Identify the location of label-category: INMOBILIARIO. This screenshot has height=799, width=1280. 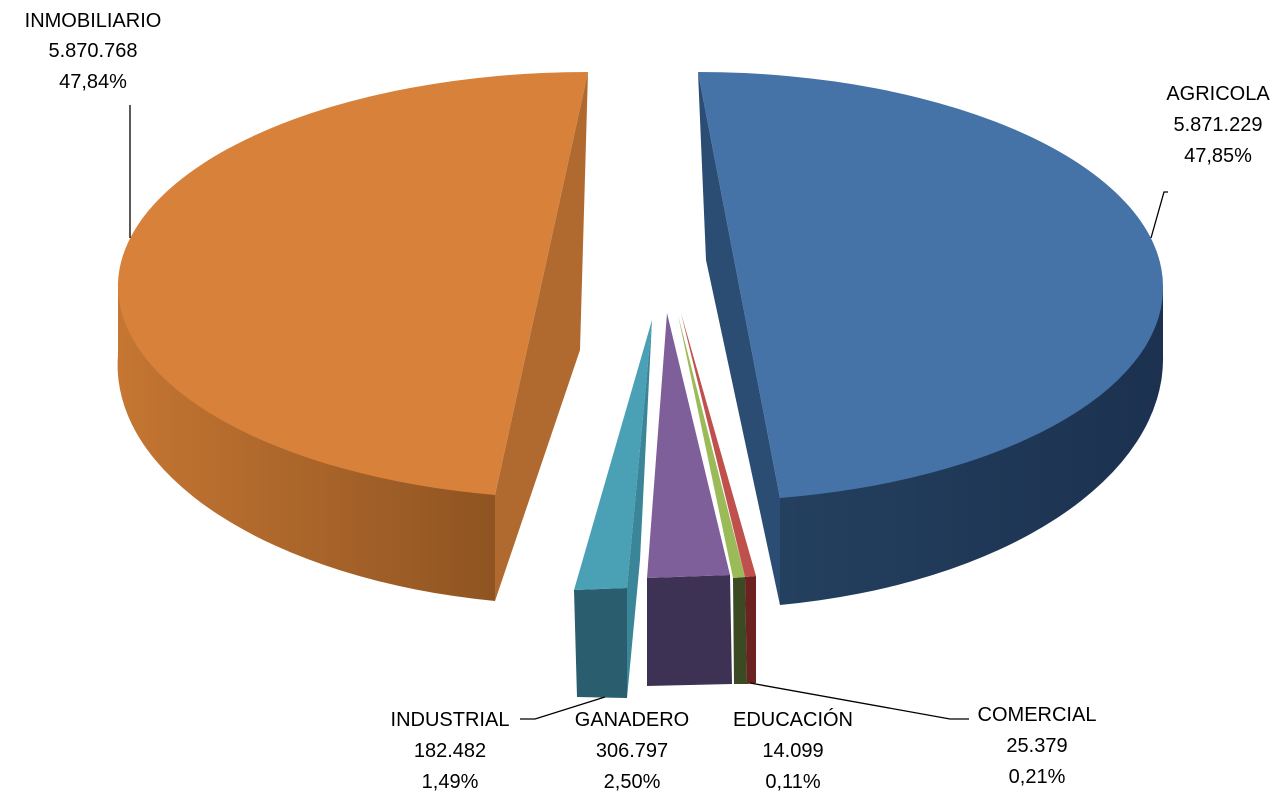
(93, 21).